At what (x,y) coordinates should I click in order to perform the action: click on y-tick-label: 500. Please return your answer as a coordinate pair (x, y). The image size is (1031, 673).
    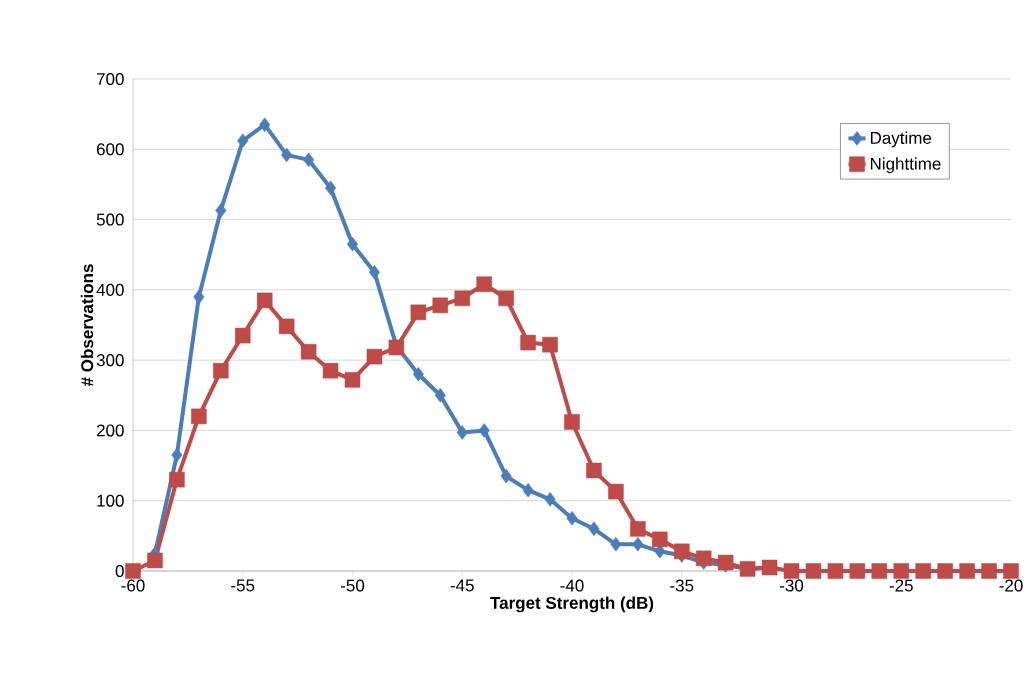
    Looking at the image, I should click on (110, 219).